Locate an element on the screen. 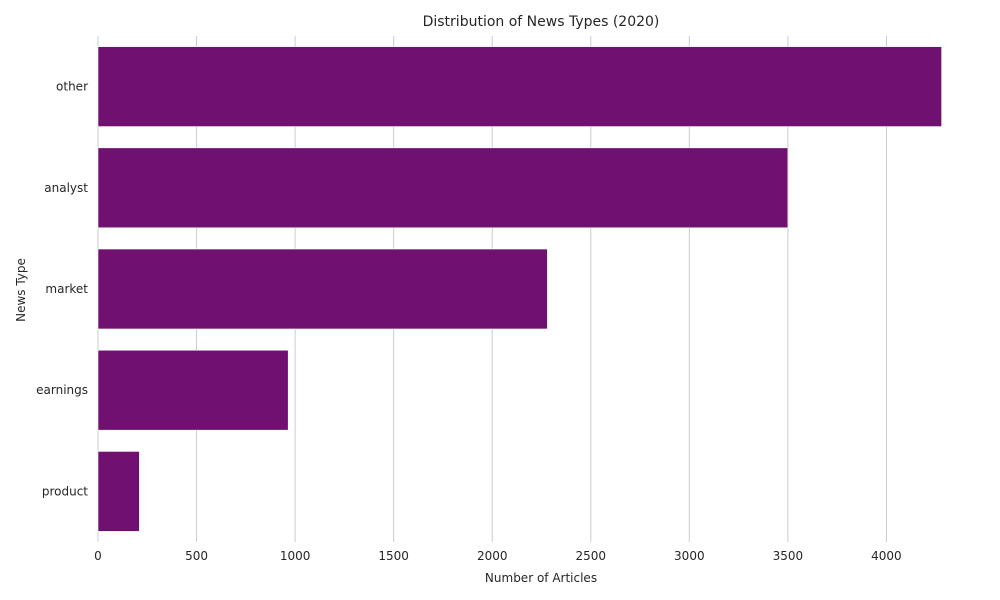 The height and width of the screenshot is (600, 1000). y-tick-label-product: product is located at coordinates (65, 491).